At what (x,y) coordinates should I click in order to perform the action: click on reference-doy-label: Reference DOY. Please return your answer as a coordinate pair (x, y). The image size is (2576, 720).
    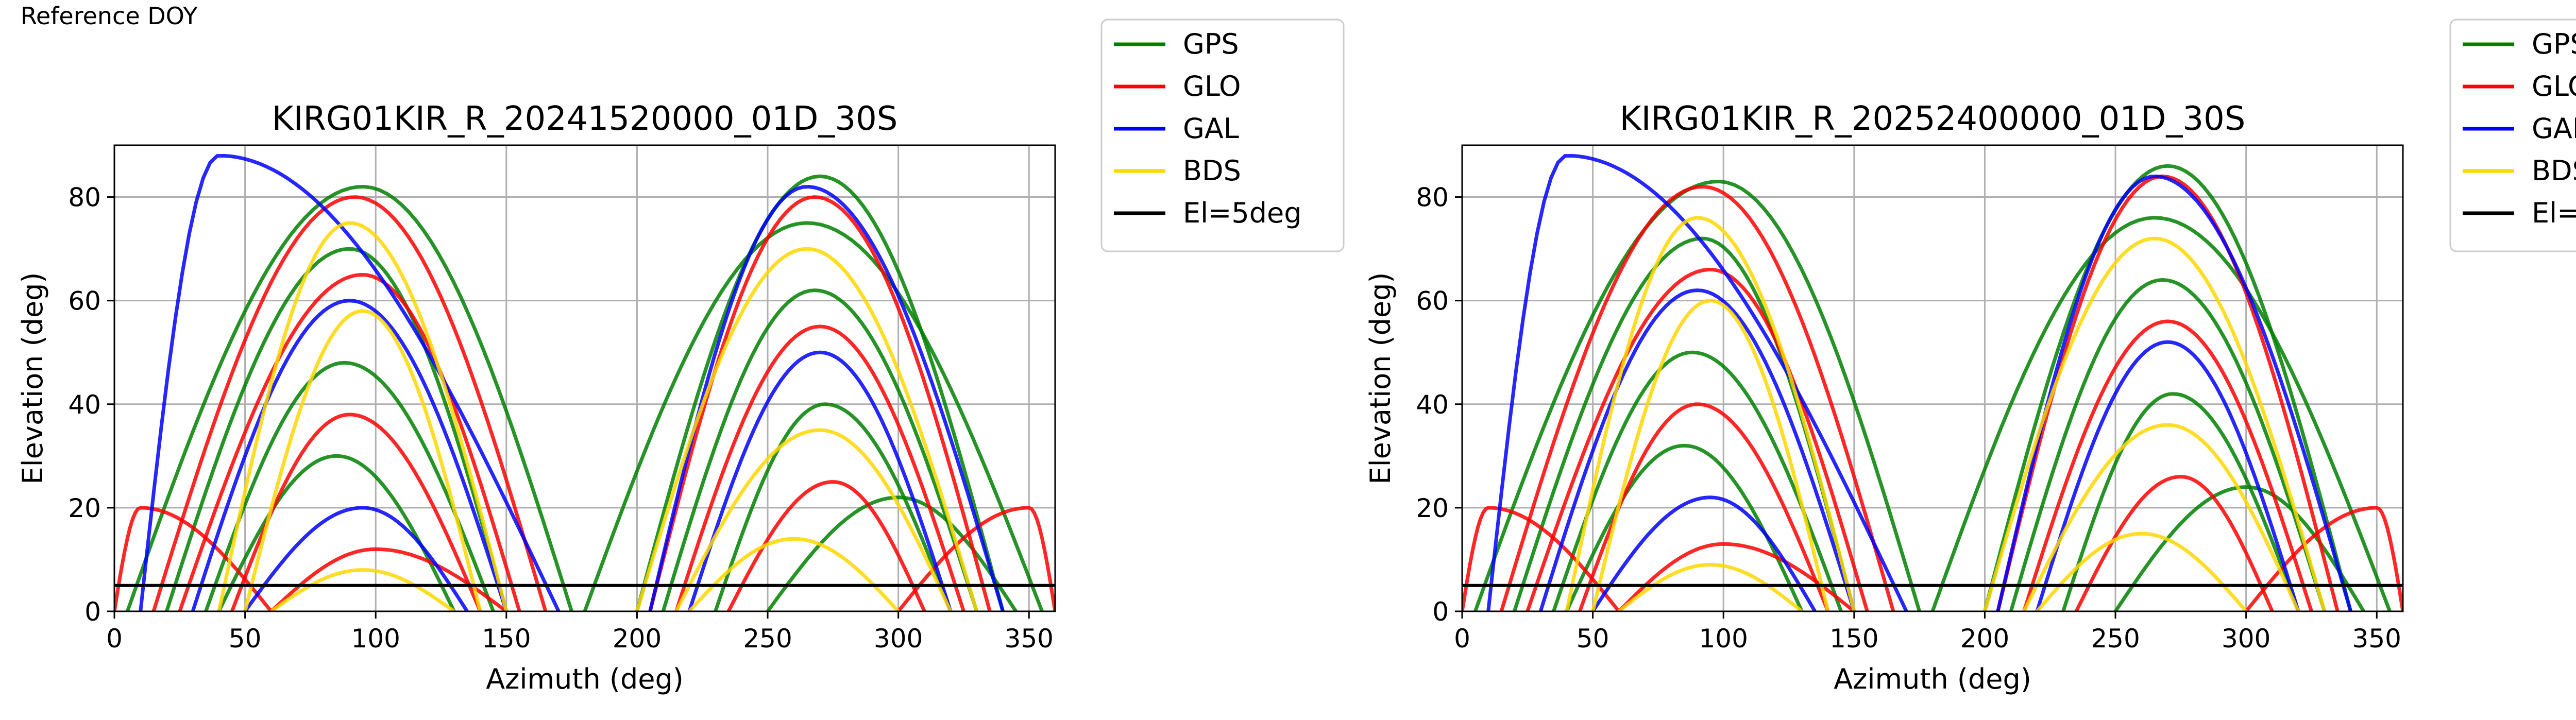
    Looking at the image, I should click on (109, 16).